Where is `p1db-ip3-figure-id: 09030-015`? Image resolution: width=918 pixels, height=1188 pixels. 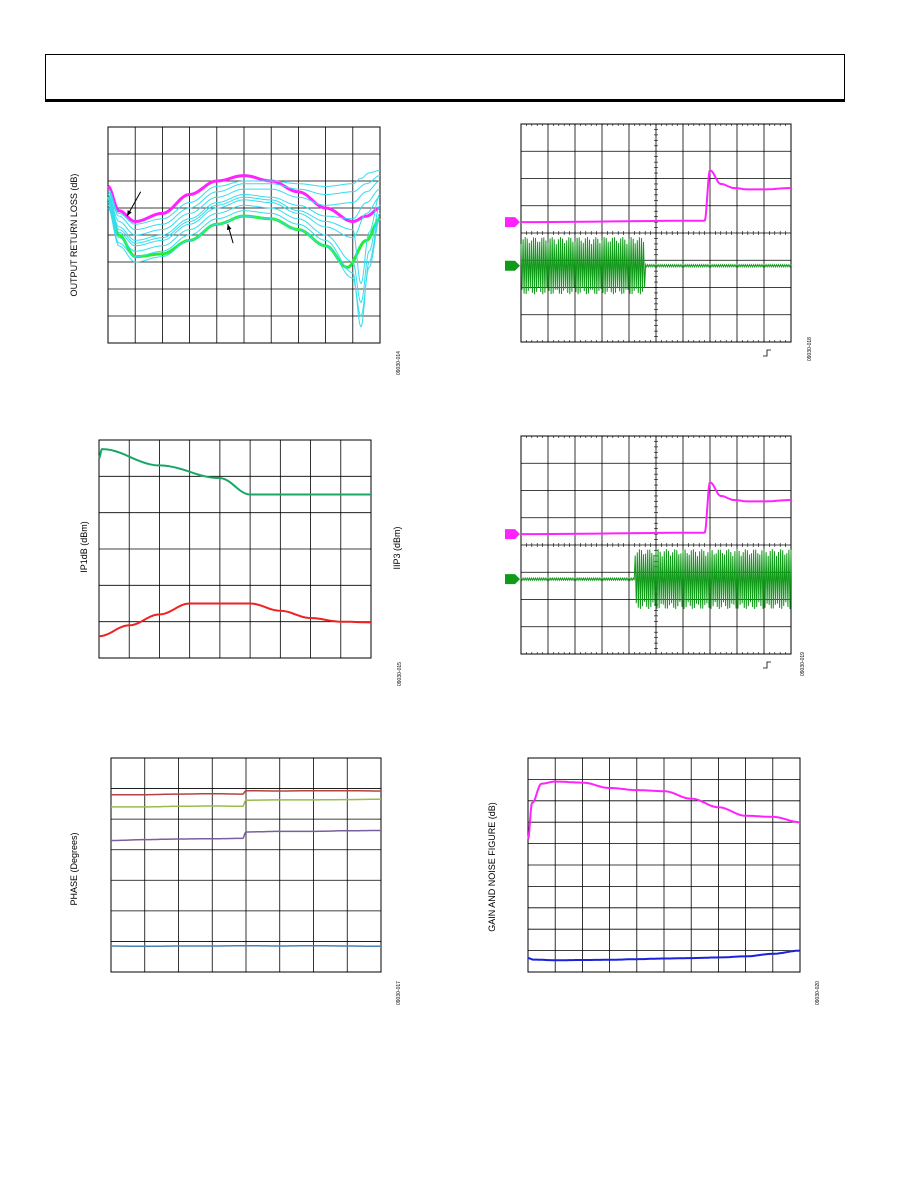 p1db-ip3-figure-id: 09030-015 is located at coordinates (400, 674).